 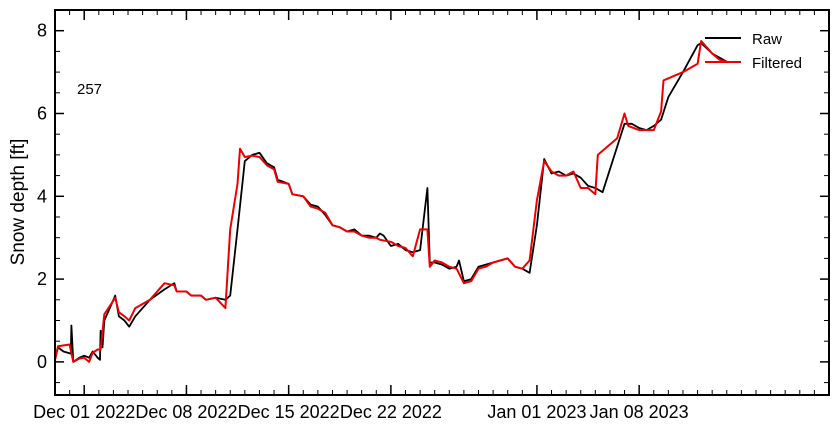 I want to click on y-tick-label: 8, so click(x=42, y=31).